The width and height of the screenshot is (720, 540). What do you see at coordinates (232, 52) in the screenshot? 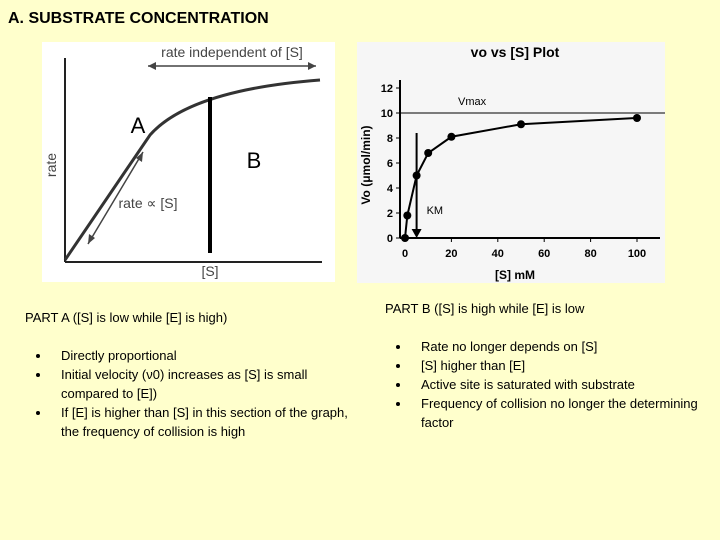
I see `diagram-label: rate independent of [S]` at bounding box center [232, 52].